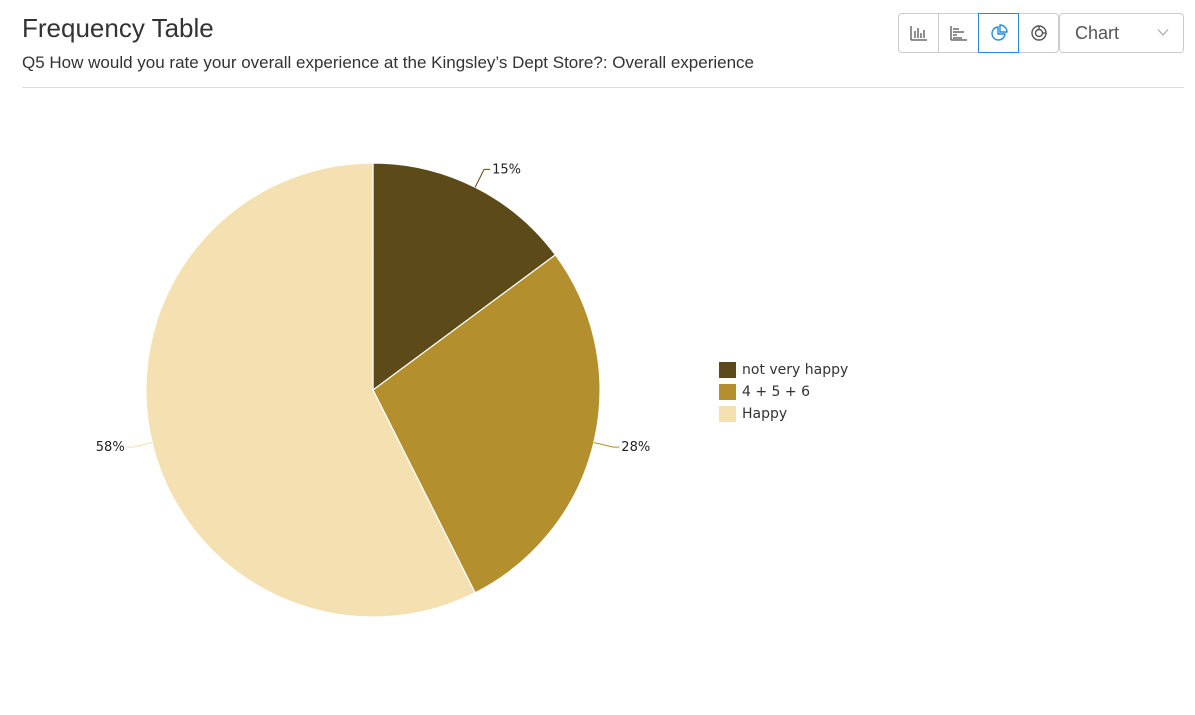  I want to click on legend-label-3: Happy, so click(764, 414).